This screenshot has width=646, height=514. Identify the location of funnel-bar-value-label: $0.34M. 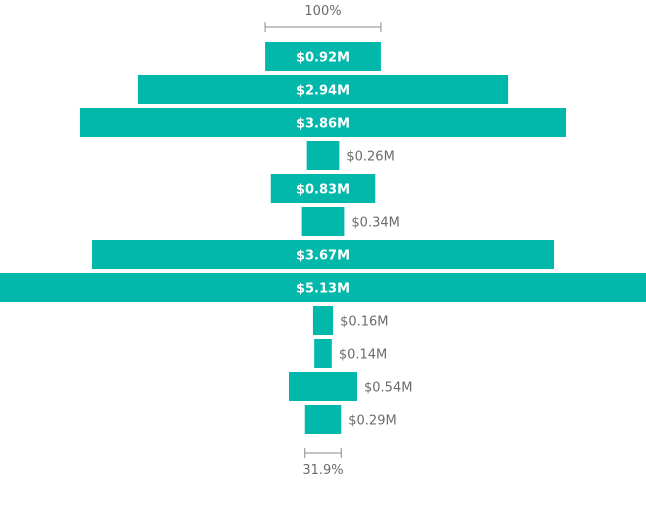
(375, 223).